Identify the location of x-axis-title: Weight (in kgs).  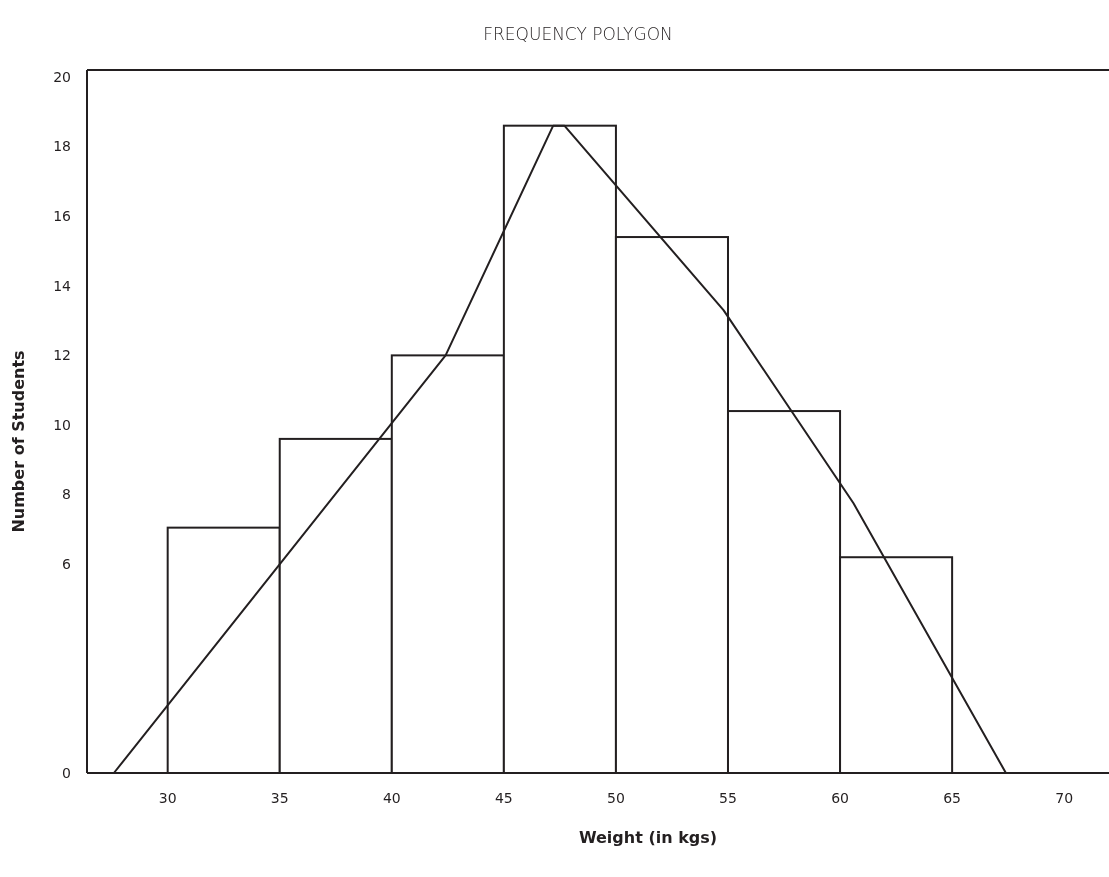
(648, 837).